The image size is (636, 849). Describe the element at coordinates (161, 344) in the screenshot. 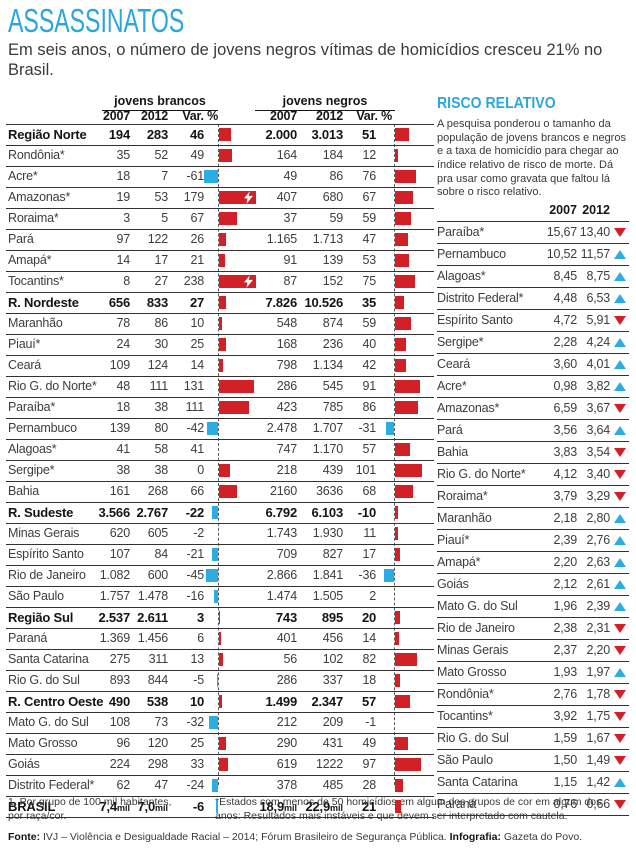

I see `brancos-2012: 30` at that location.